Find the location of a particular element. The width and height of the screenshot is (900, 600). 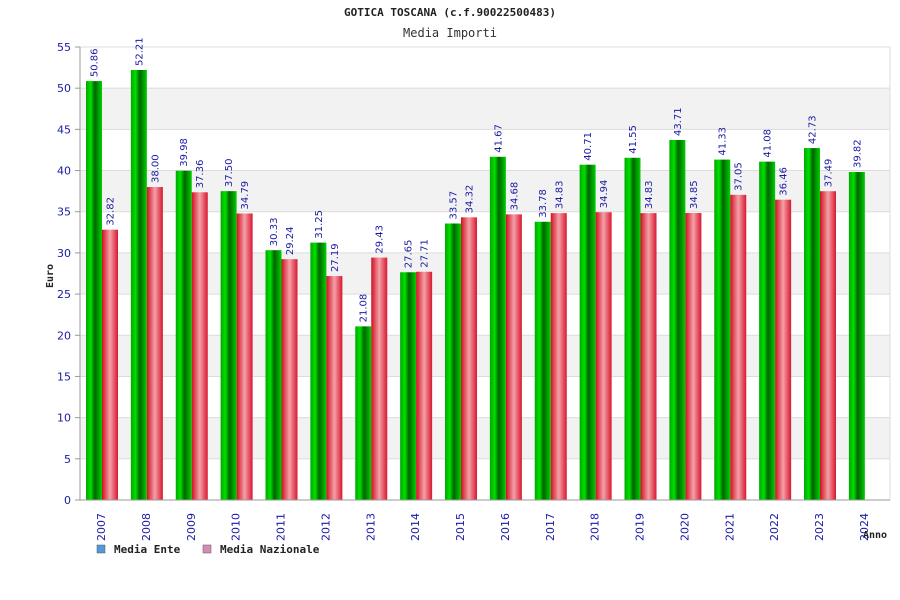

x-tick-label: 2023 is located at coordinates (819, 527).